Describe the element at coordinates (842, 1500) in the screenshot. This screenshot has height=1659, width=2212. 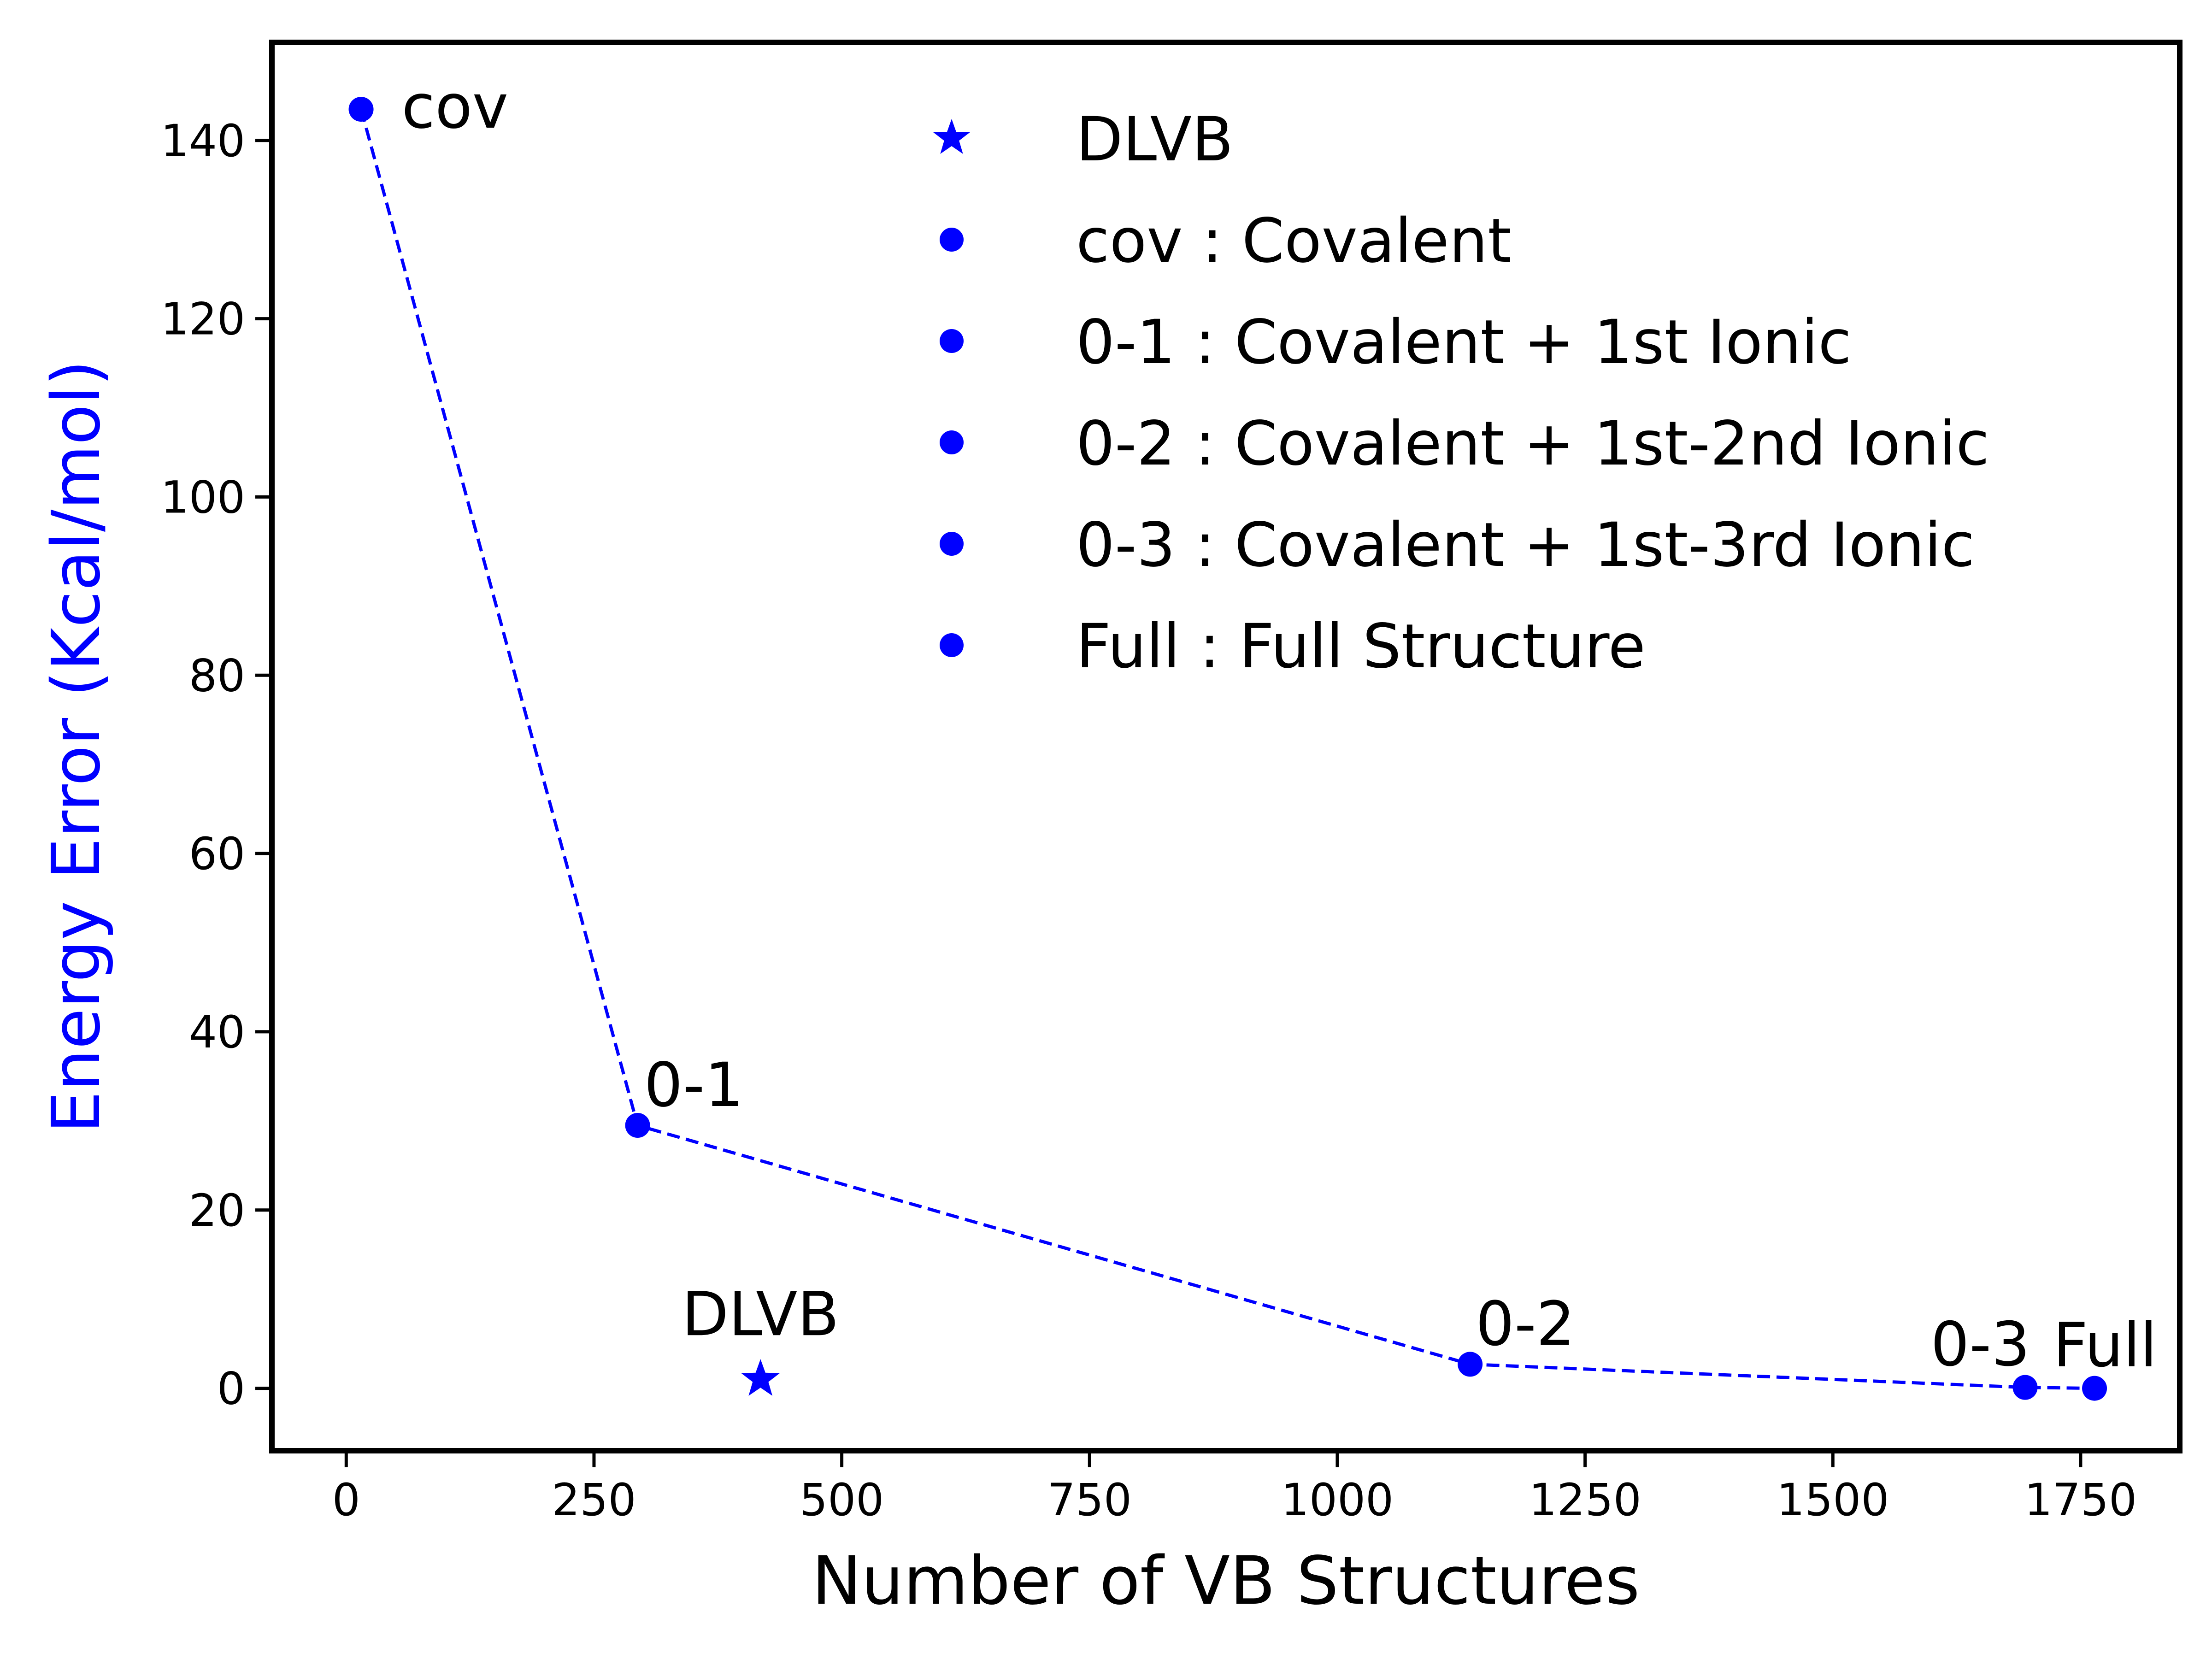
I see `x-tick-label: 500` at that location.